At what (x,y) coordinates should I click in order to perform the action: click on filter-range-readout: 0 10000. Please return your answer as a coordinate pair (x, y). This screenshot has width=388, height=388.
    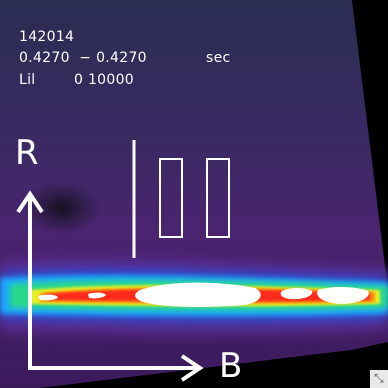
    Looking at the image, I should click on (104, 80).